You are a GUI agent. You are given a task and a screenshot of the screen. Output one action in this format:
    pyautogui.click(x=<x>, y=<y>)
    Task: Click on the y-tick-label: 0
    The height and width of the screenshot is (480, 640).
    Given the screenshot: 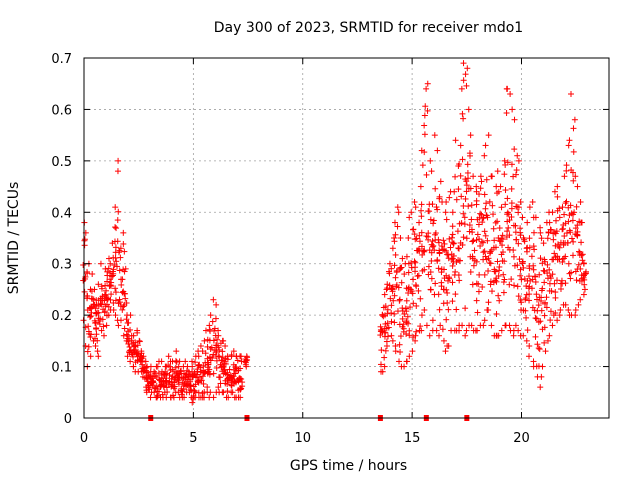 What is the action you would take?
    pyautogui.click(x=68, y=419)
    